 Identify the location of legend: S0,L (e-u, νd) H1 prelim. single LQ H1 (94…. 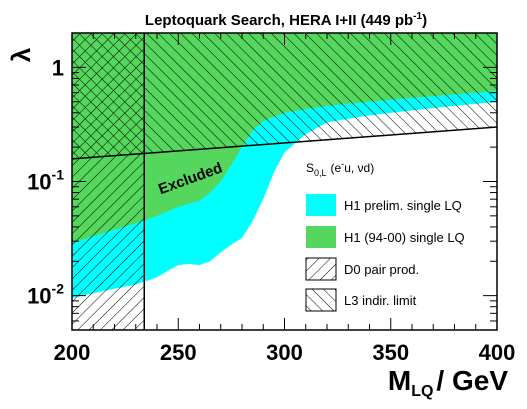
(385, 235).